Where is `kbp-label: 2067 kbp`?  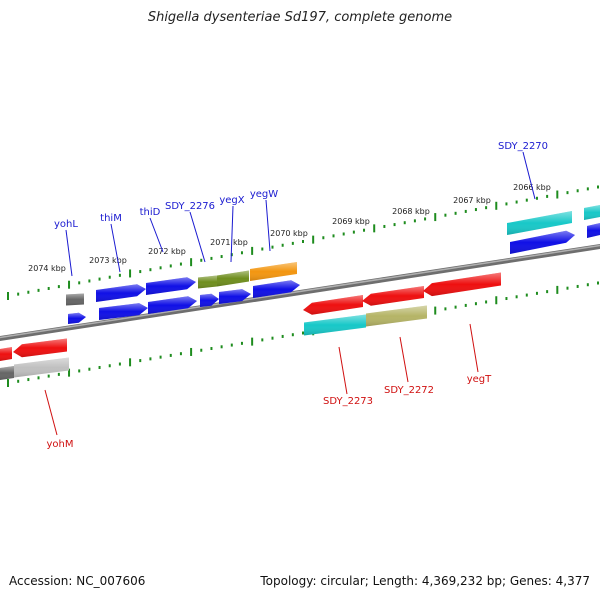
kbp-label: 2067 kbp is located at coordinates (472, 200).